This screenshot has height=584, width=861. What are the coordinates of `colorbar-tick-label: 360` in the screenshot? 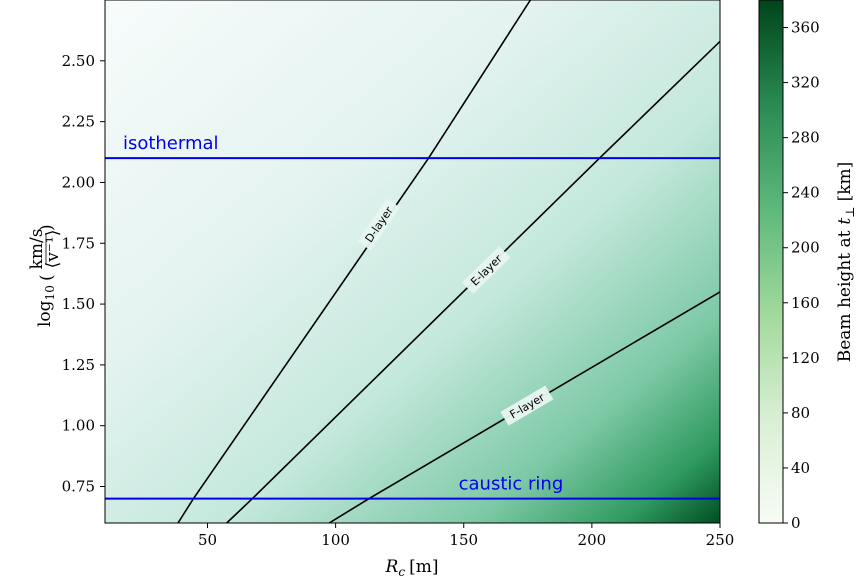 It's located at (805, 28).